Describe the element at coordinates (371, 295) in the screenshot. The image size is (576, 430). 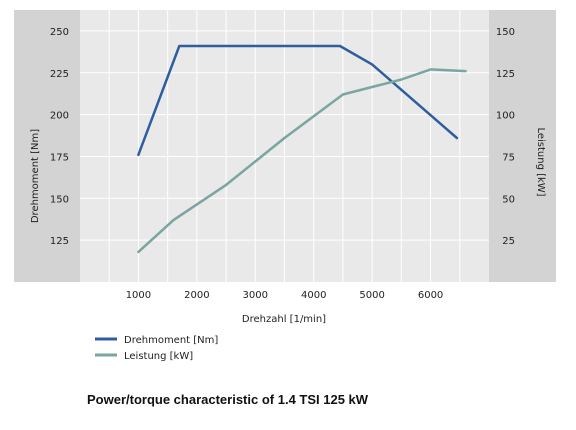
I see `x-tick-label: 5000` at that location.